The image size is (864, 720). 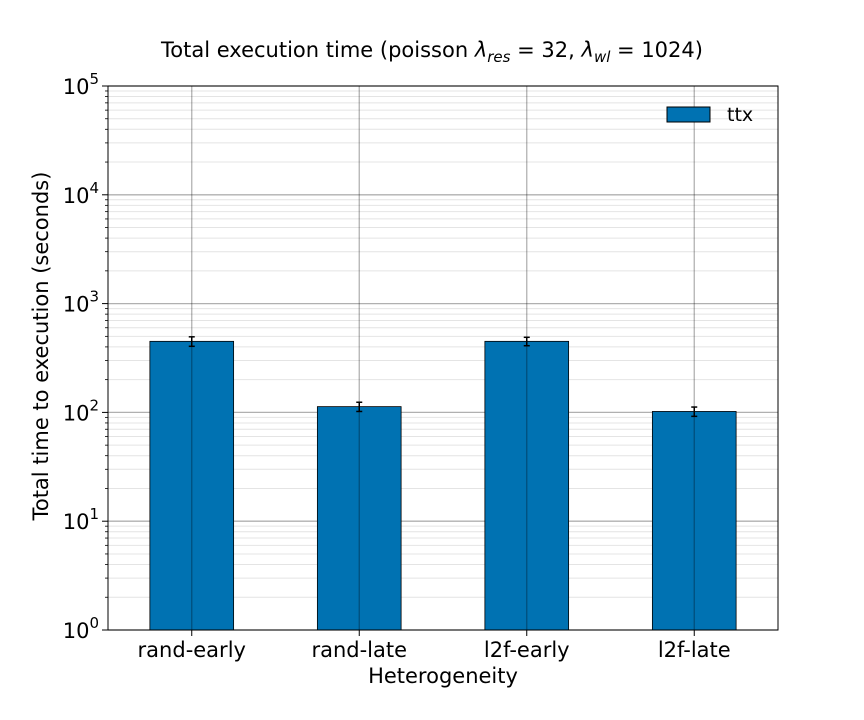 I want to click on bar-l2f-early, so click(x=527, y=485).